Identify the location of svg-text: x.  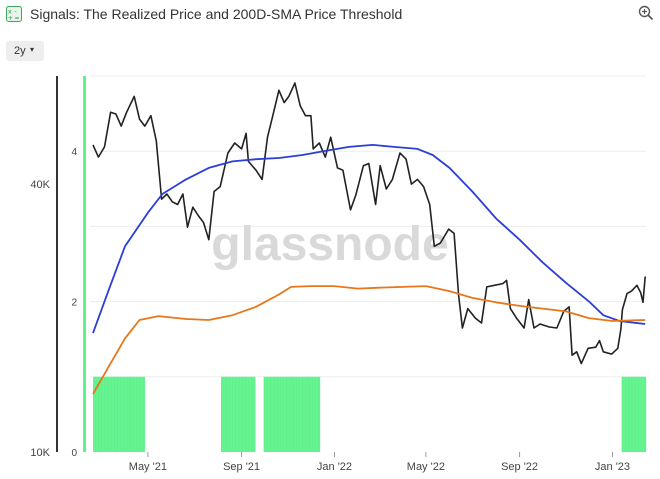
(10, 12).